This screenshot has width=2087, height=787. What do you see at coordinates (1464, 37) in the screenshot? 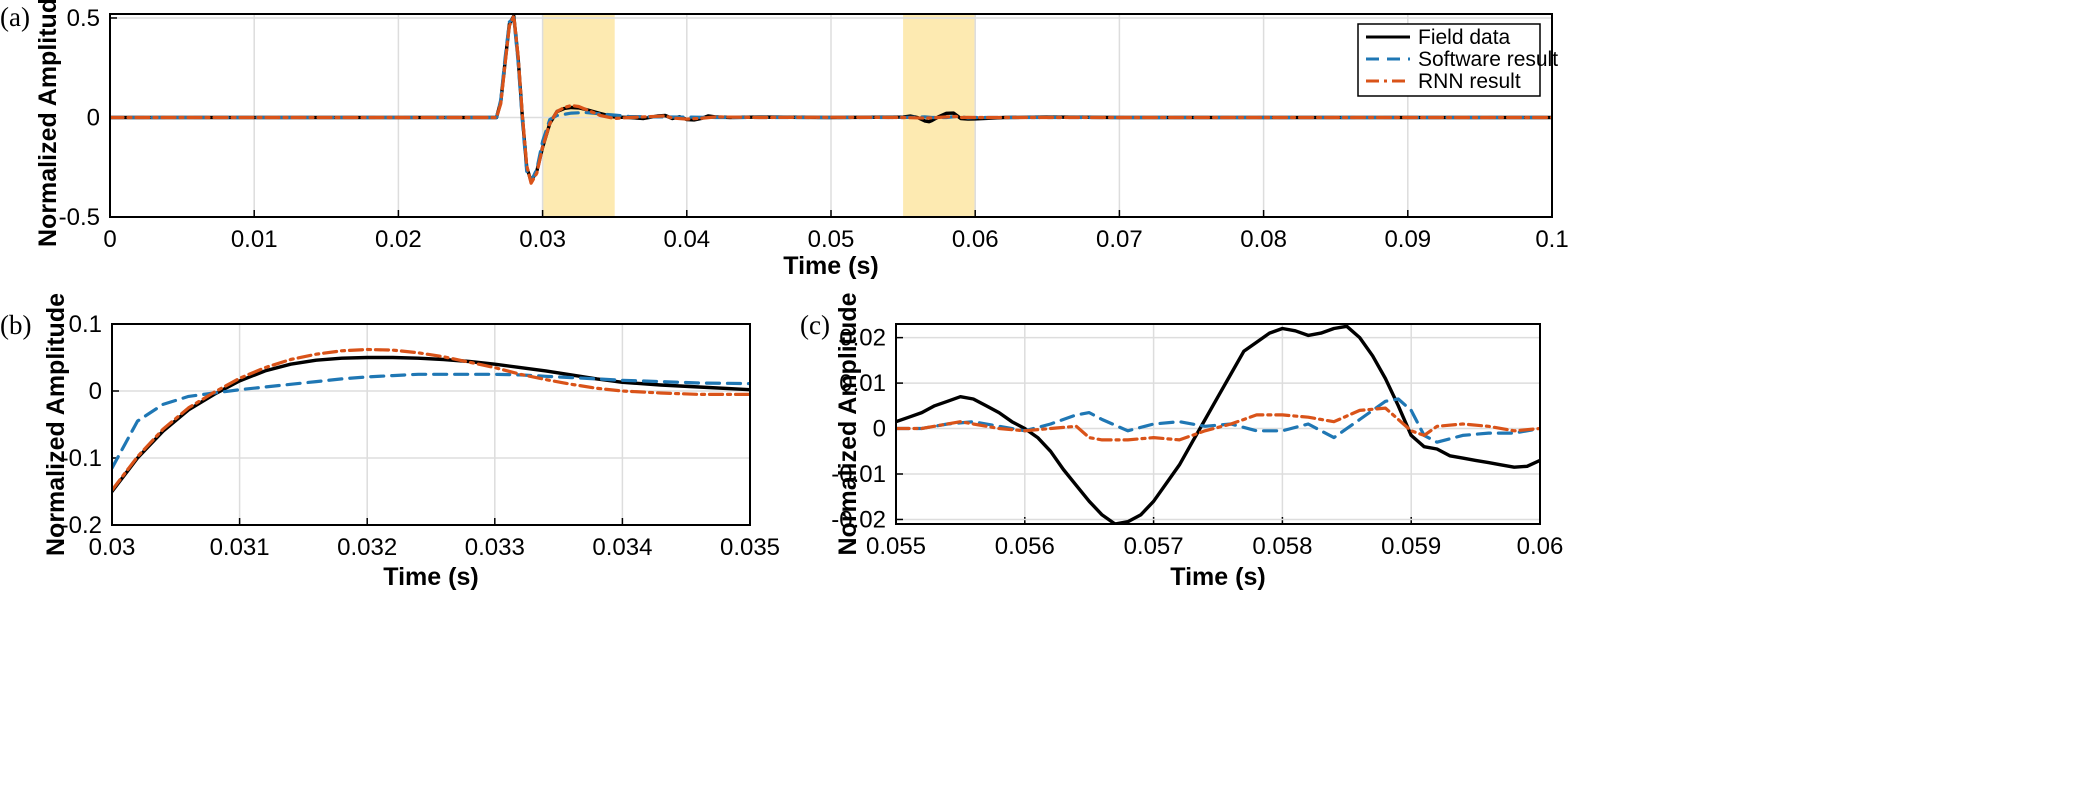
I see `legend-label: Field data` at bounding box center [1464, 37].